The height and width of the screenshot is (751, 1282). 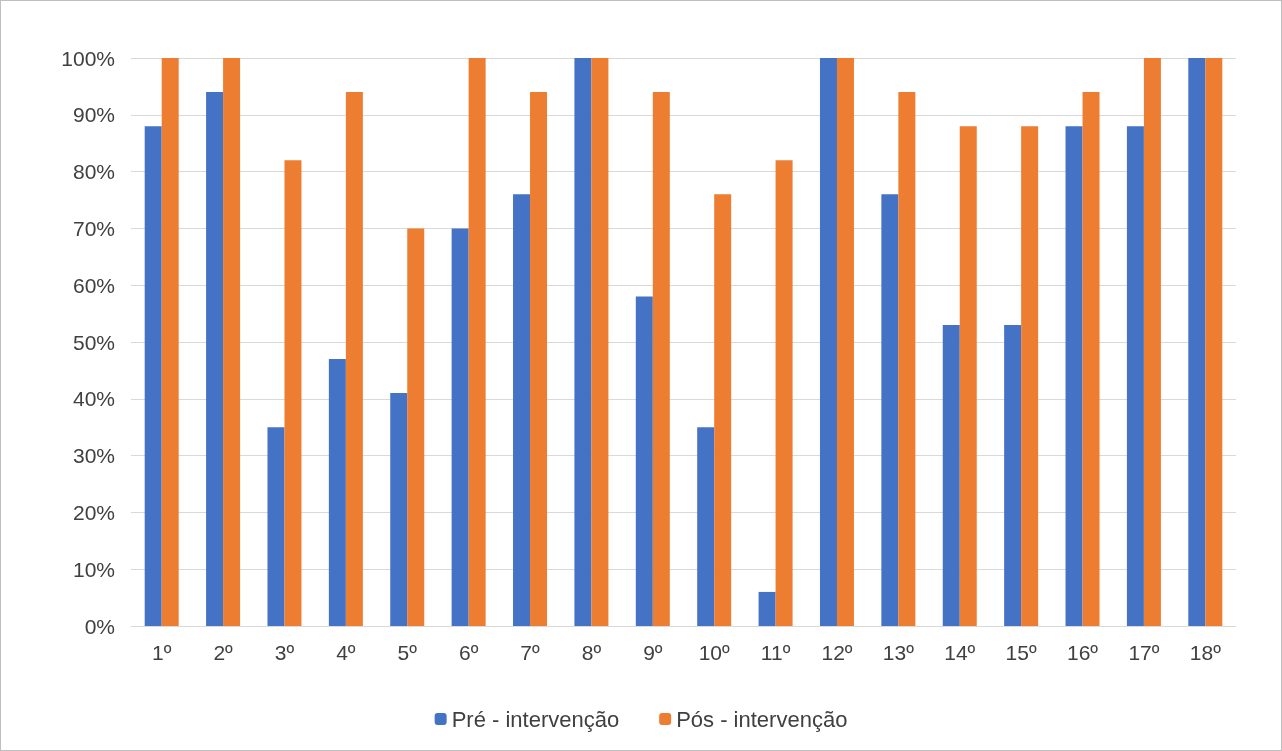 I want to click on y-tick-label: 70%, so click(x=93, y=228).